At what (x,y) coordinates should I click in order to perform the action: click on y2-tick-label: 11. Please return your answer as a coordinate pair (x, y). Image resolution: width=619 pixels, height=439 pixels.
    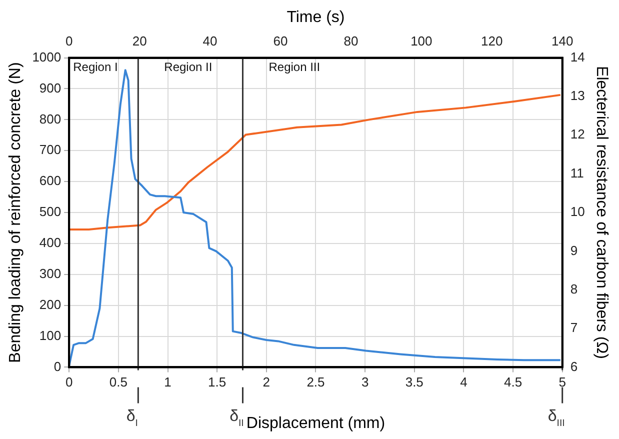
    Looking at the image, I should click on (577, 172).